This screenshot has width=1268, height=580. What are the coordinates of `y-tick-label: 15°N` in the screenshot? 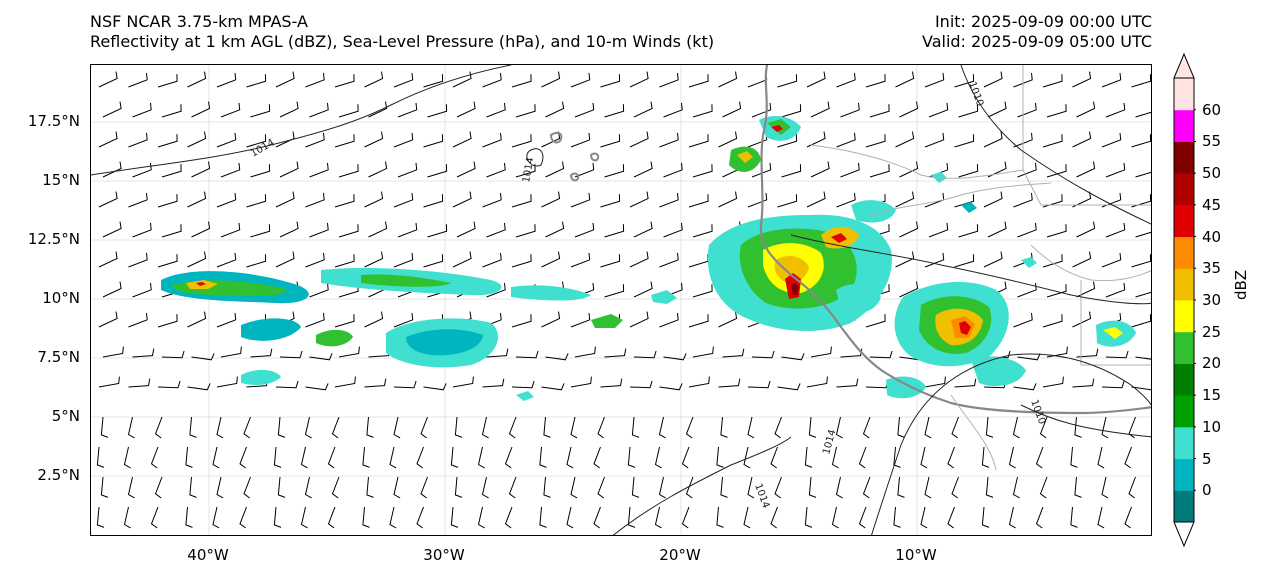 It's located at (61, 180).